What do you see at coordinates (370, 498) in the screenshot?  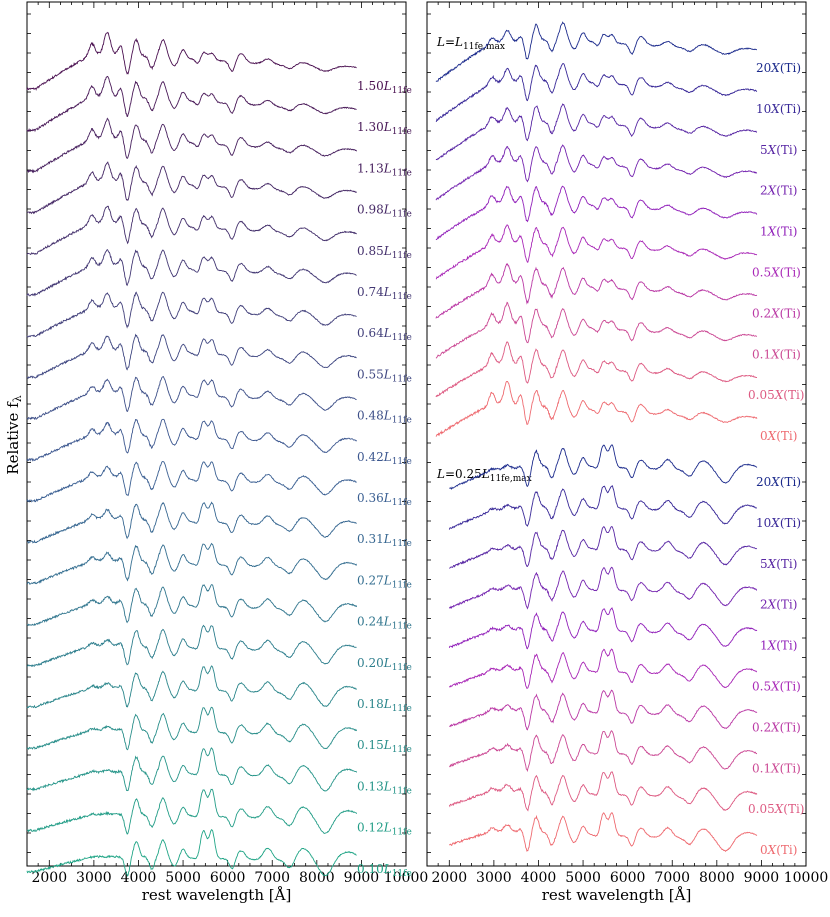 I see `series-label-value: 0.36` at bounding box center [370, 498].